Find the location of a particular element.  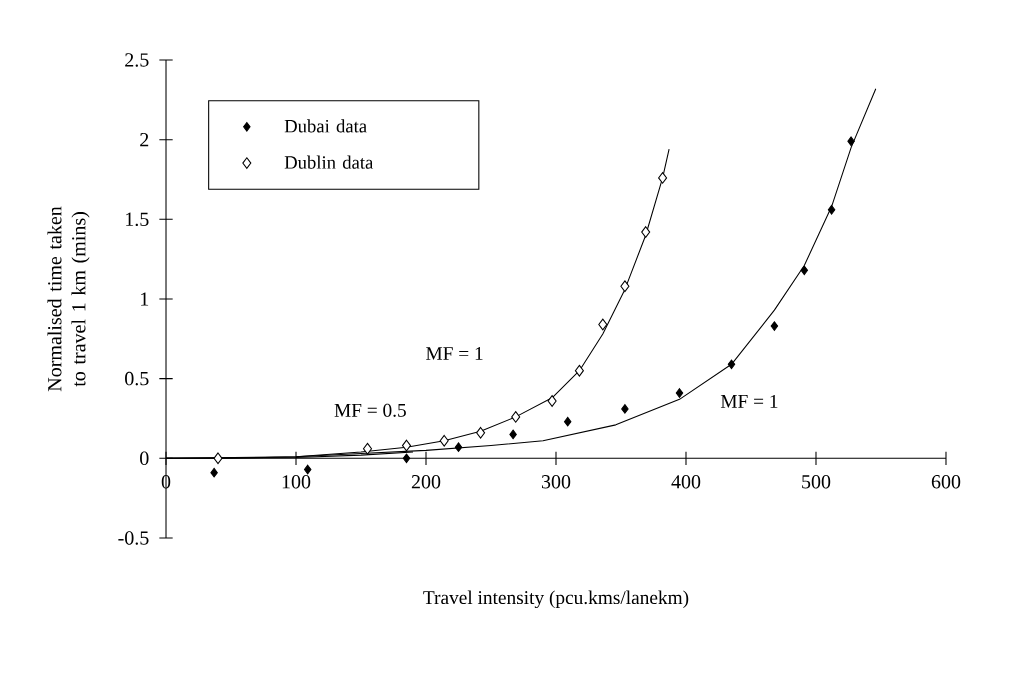

y-tick-label: 1 is located at coordinates (145, 299).